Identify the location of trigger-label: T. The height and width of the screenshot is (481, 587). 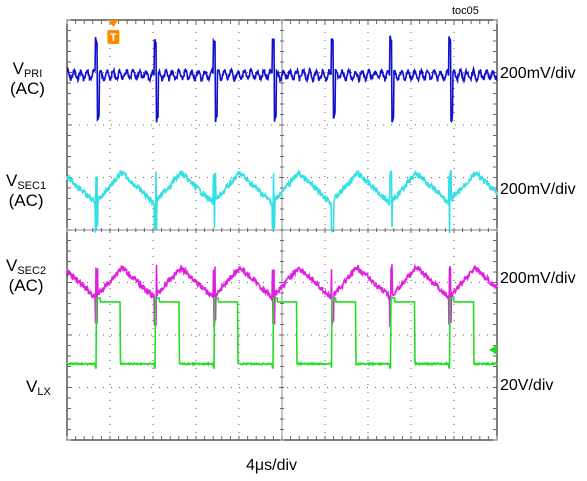
(113, 38).